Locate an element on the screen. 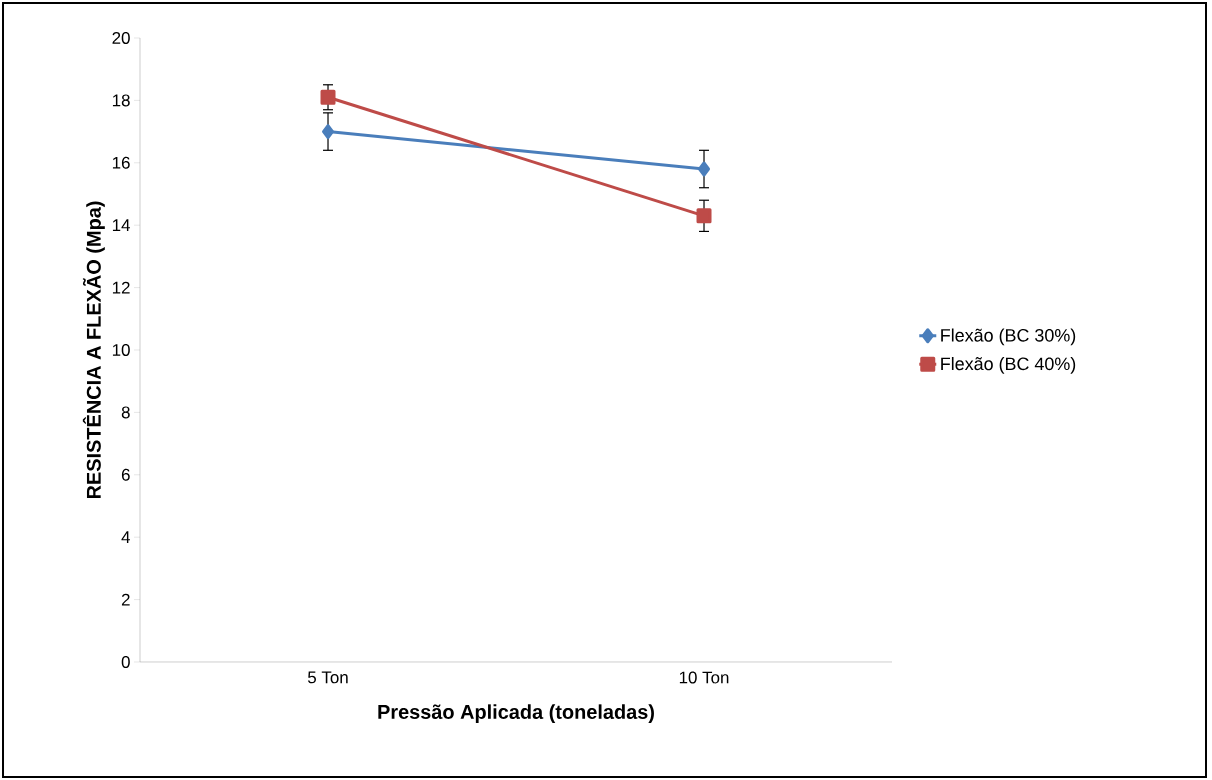 Image resolution: width=1212 pixels, height=780 pixels. y-tick-label: 14 is located at coordinates (121, 225).